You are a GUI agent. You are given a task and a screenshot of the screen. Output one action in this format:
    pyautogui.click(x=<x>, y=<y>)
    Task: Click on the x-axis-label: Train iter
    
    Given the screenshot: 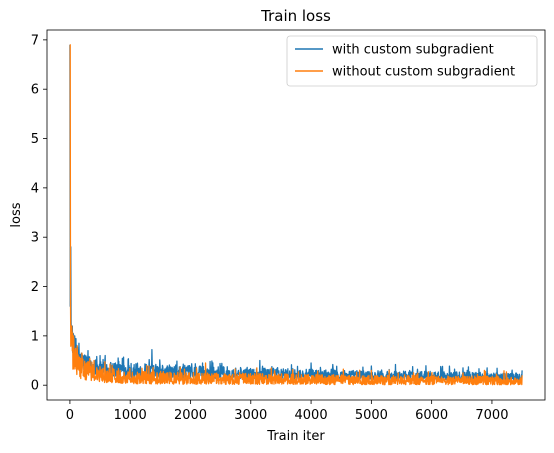 What is the action you would take?
    pyautogui.click(x=295, y=436)
    